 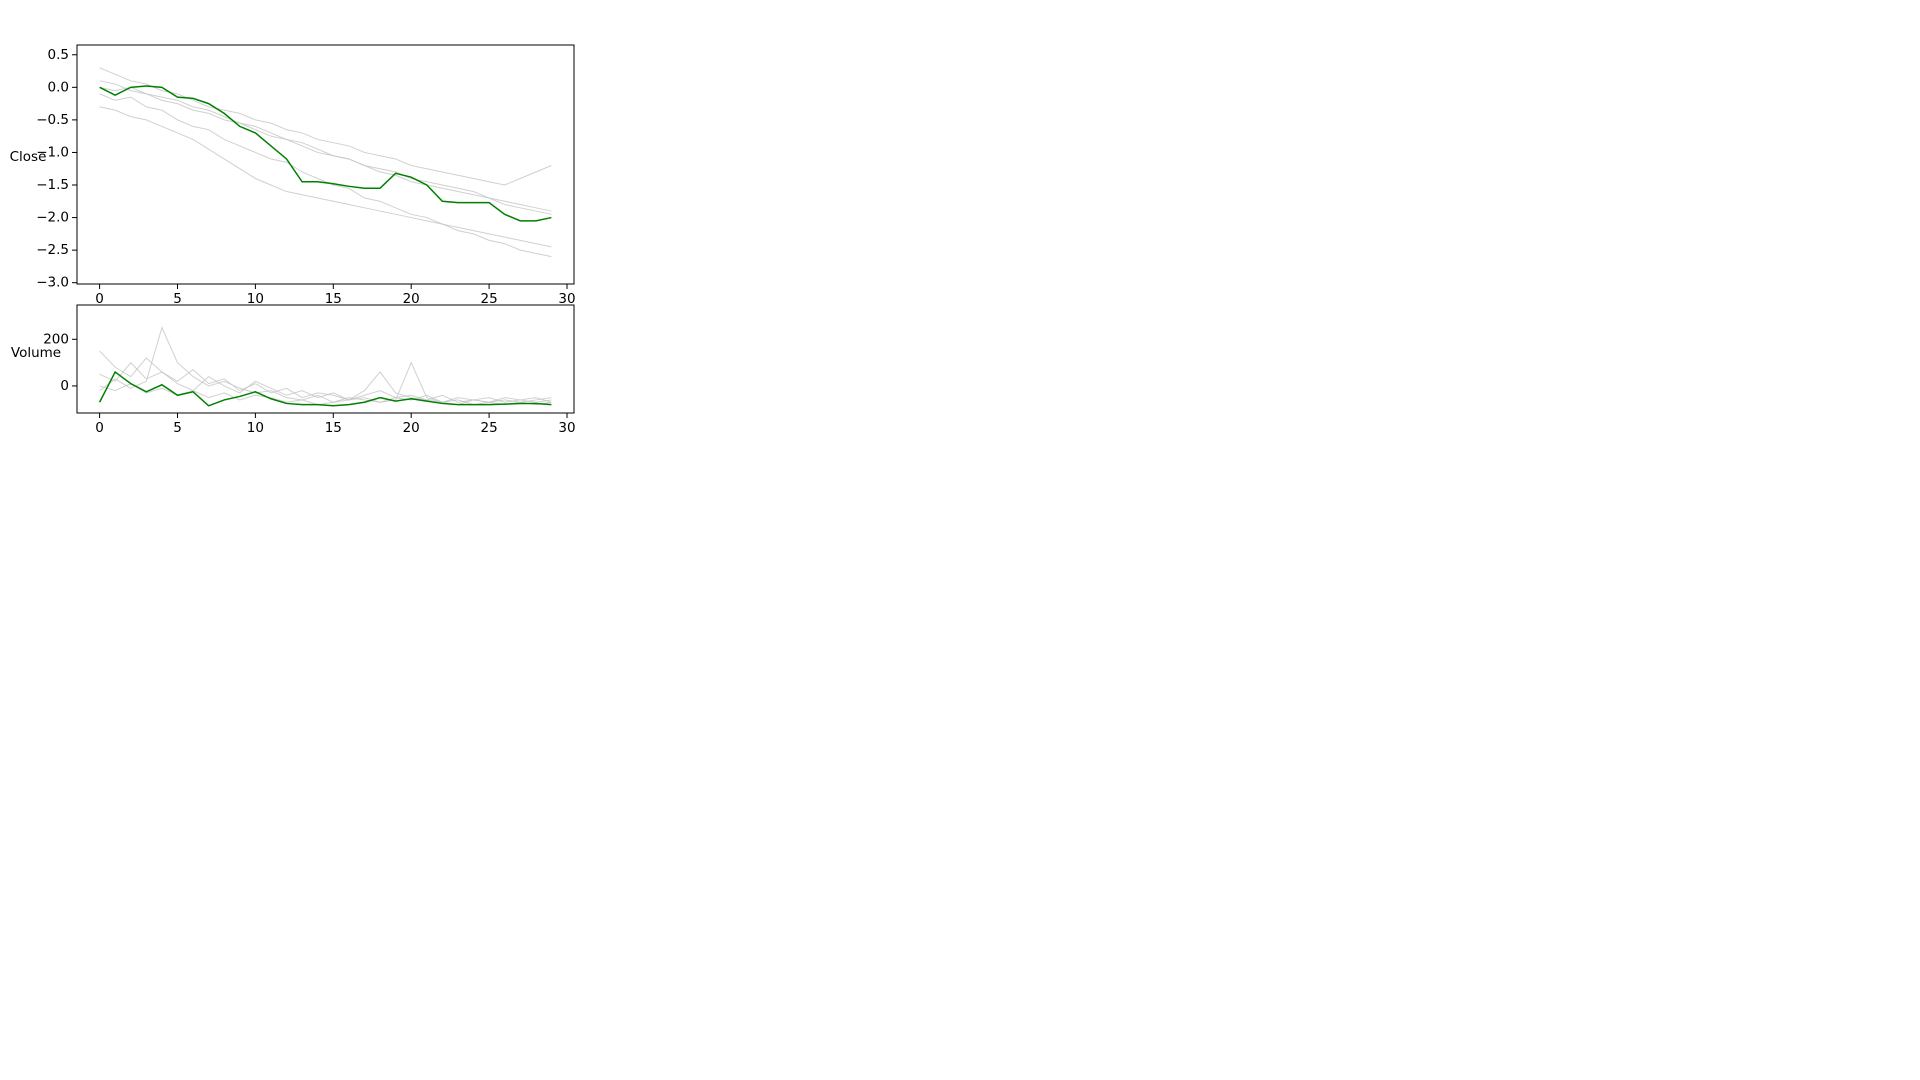 What do you see at coordinates (58, 87) in the screenshot?
I see `y-tick-label: 0.0` at bounding box center [58, 87].